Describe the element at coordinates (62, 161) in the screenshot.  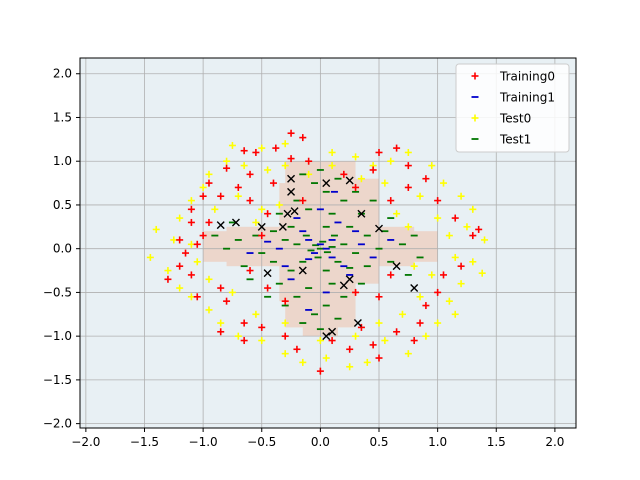
I see `y-tick-label: 1.0` at that location.